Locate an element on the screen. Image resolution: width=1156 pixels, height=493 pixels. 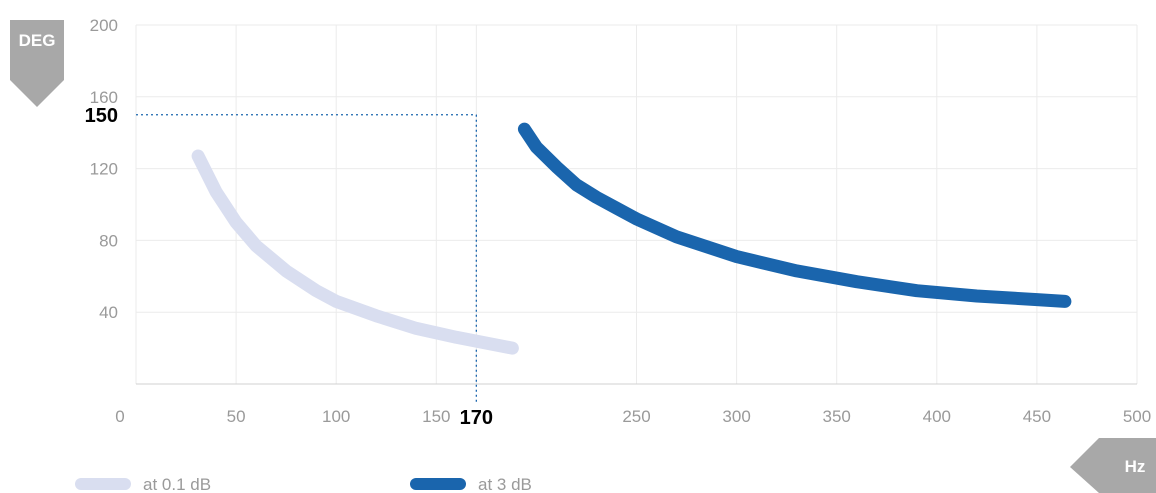
x-tick-label: 50 is located at coordinates (236, 416).